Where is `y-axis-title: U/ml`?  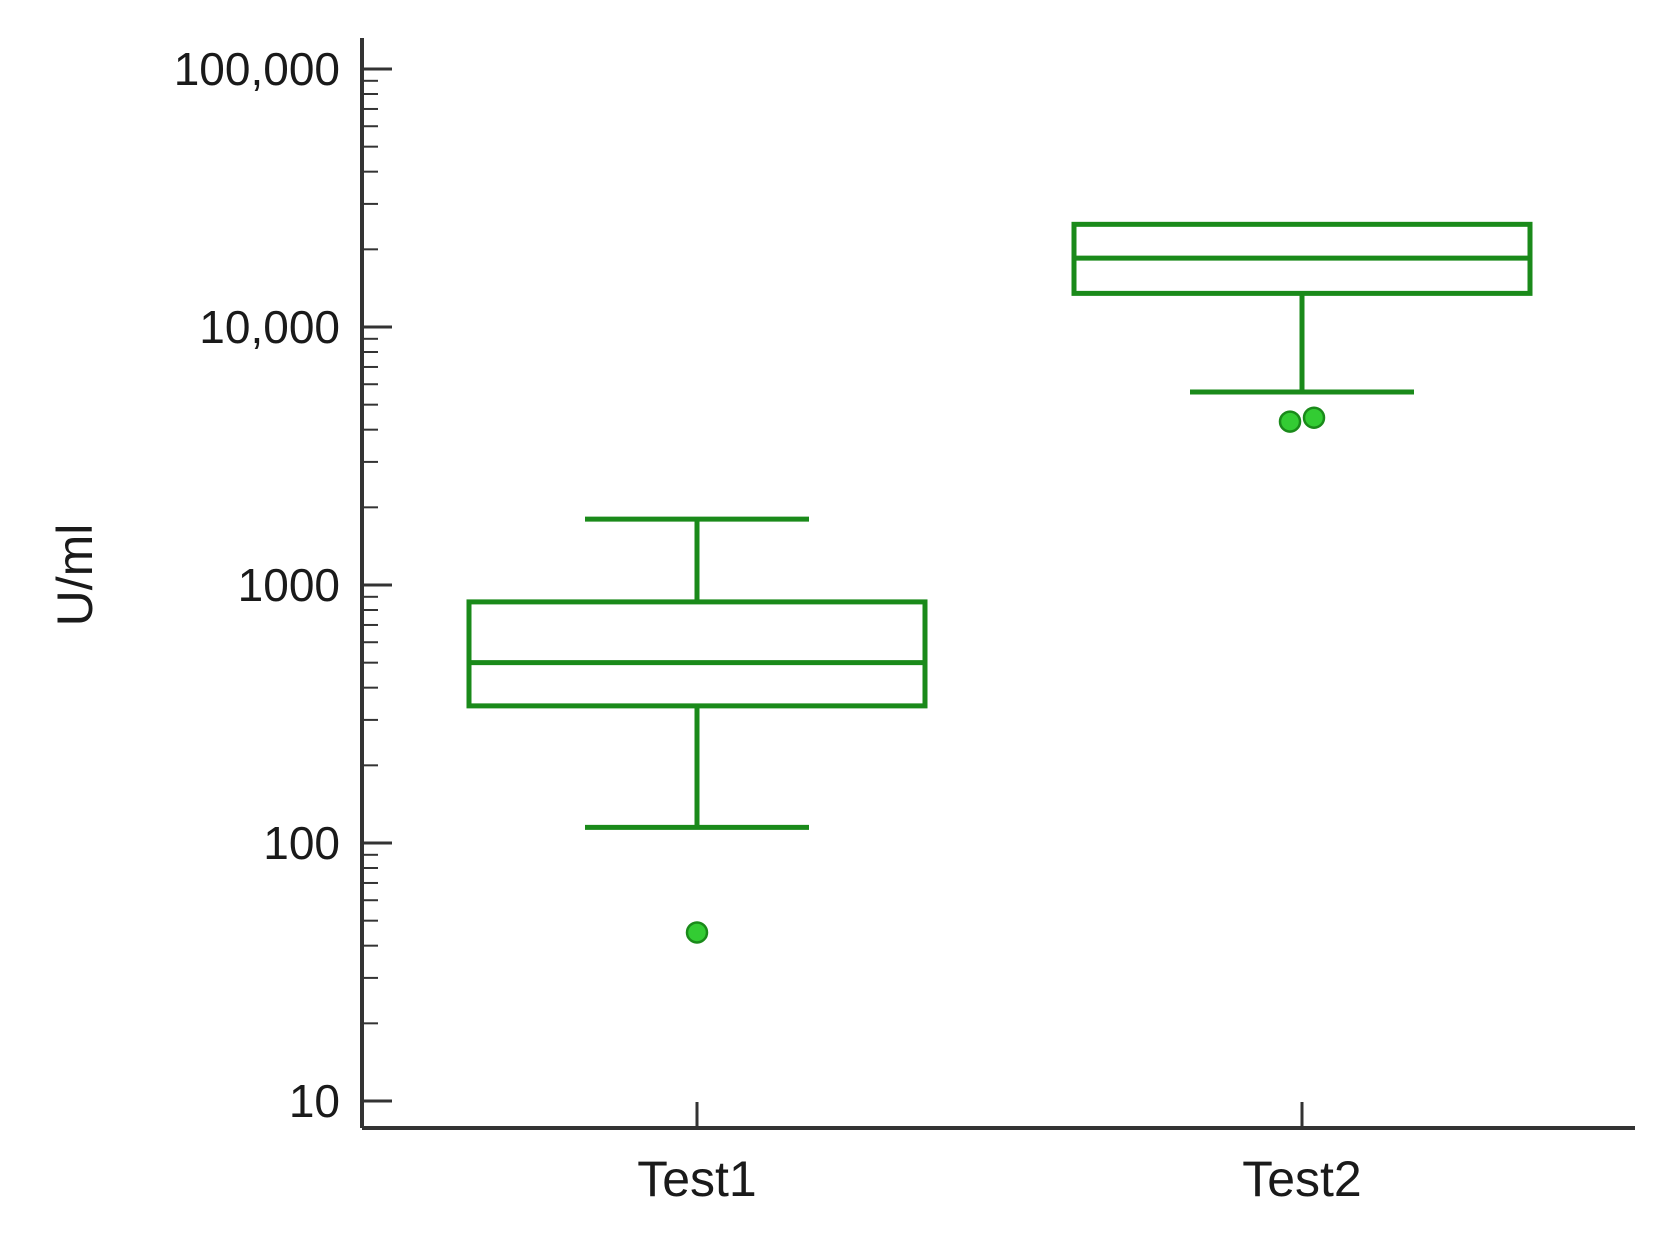
y-axis-title: U/ml is located at coordinates (75, 575).